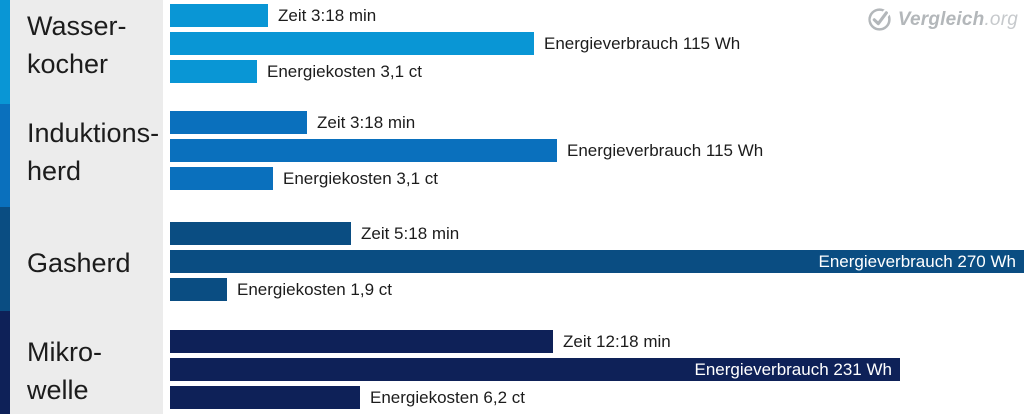 This screenshot has height=414, width=1024. What do you see at coordinates (68, 64) in the screenshot?
I see `category-label-line: kocher` at bounding box center [68, 64].